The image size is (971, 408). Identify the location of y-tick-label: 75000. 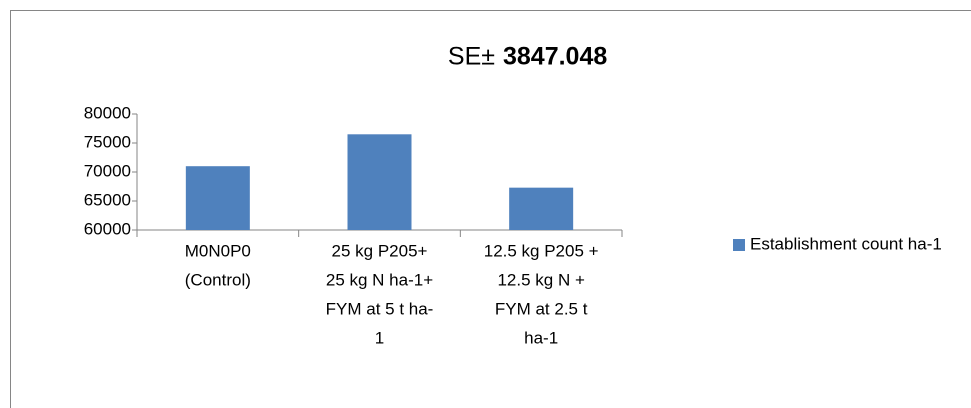
(107, 141).